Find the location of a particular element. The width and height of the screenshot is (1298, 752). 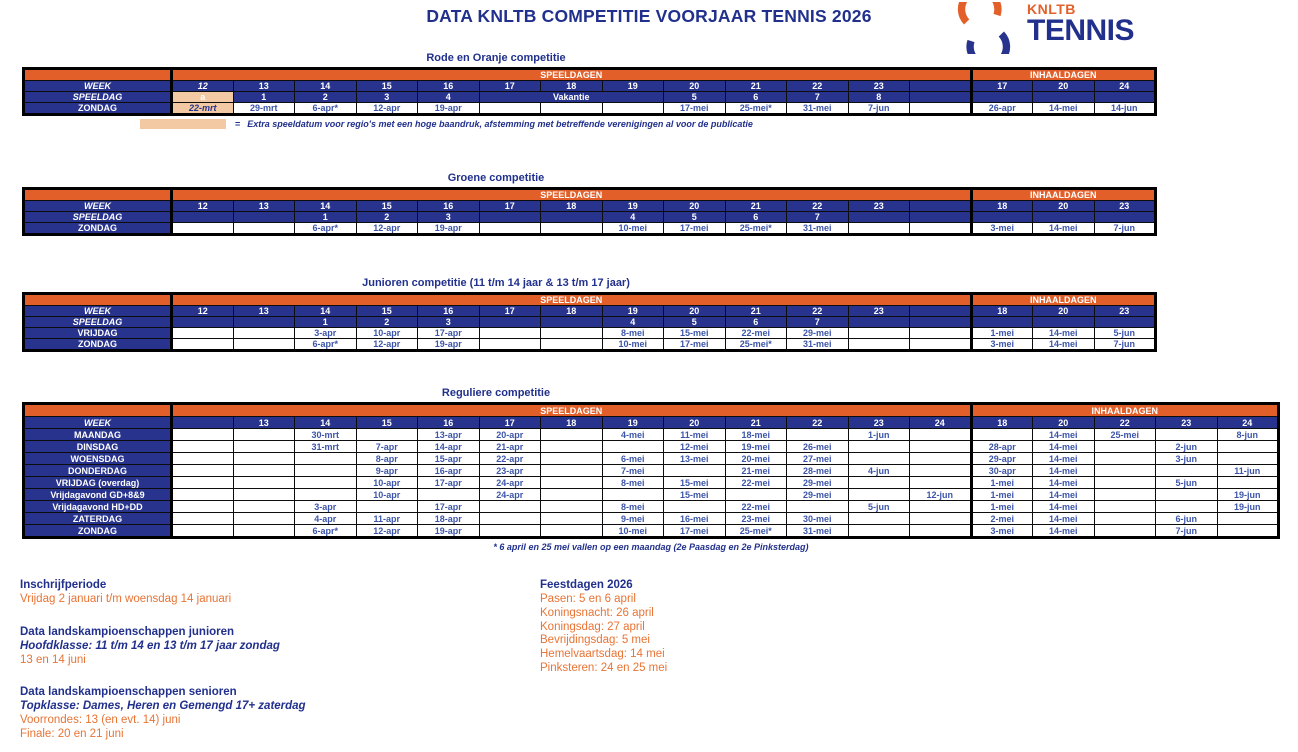

date-cell: 23-apr is located at coordinates (509, 470).